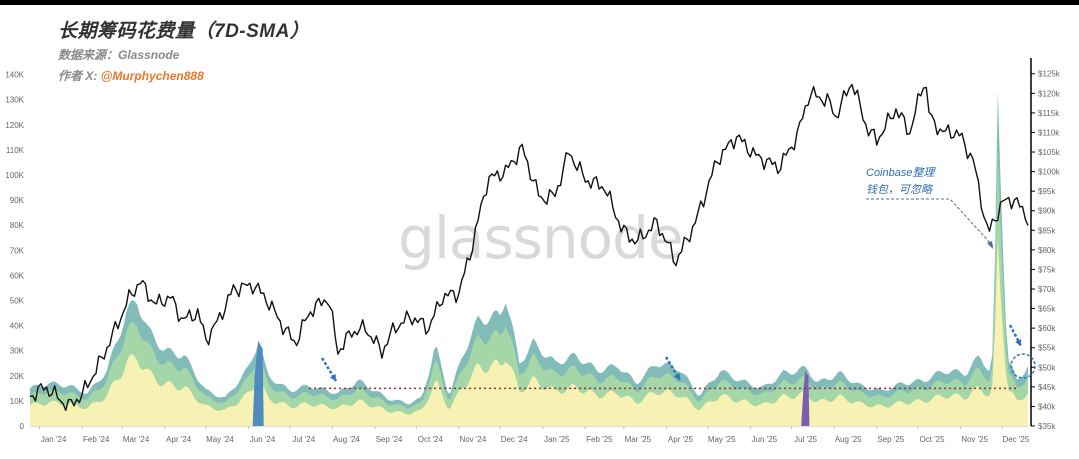  Describe the element at coordinates (1047, 328) in the screenshot. I see `y-right-tick-label: $60k` at that location.